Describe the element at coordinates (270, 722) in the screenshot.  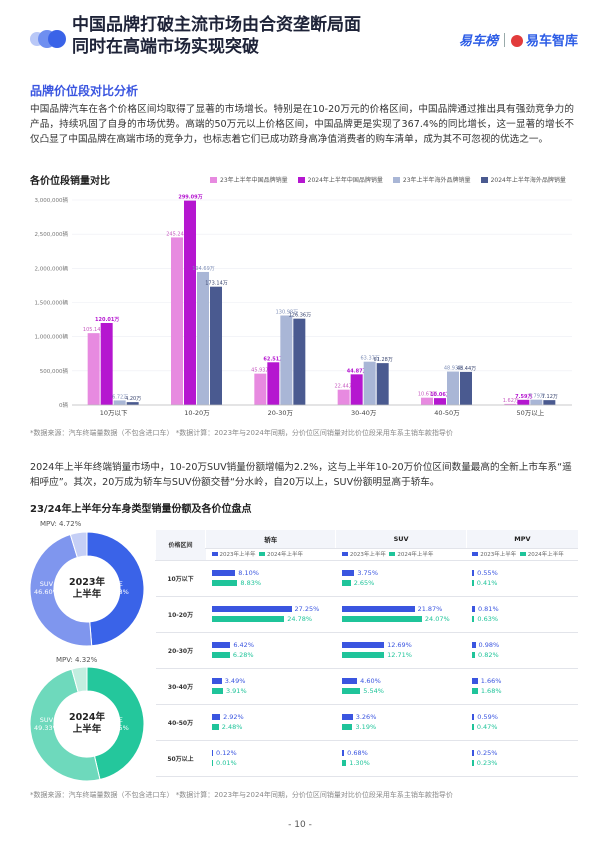
I see `share-cell: 2.92% 2.48%` at that location.